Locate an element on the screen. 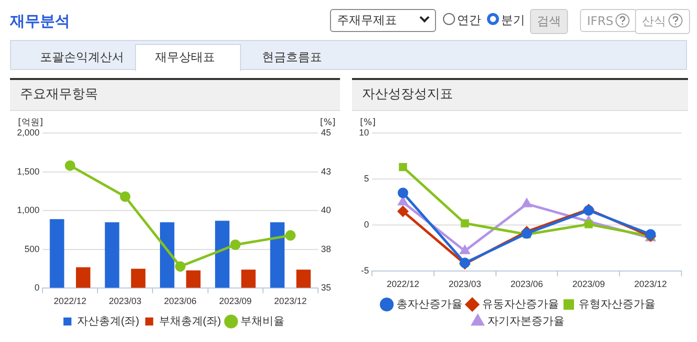 The image size is (697, 342). legend-label: 총자산증가율 is located at coordinates (429, 304).